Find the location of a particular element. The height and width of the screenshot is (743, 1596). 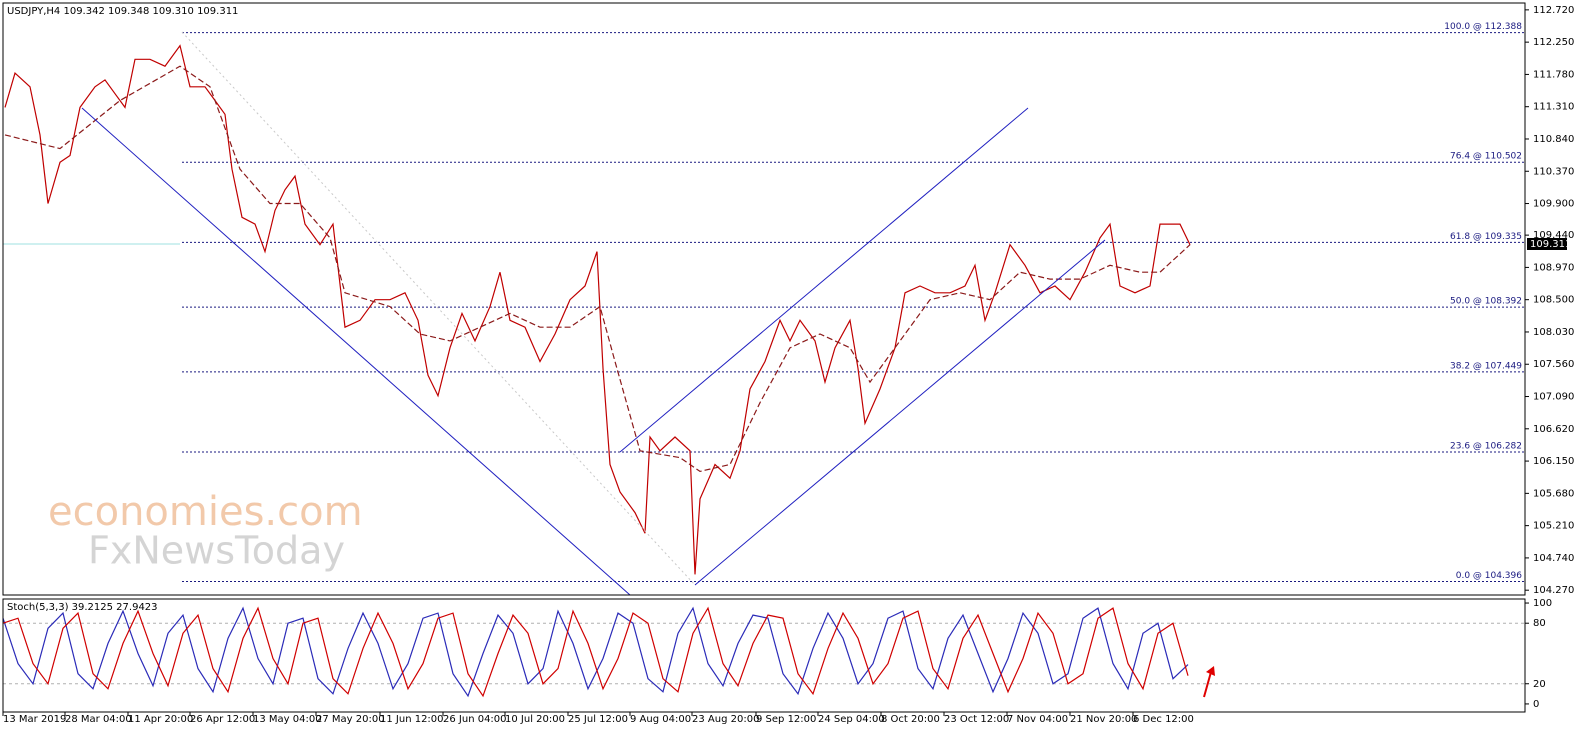

watermark: FxNewsToday is located at coordinates (216, 551).